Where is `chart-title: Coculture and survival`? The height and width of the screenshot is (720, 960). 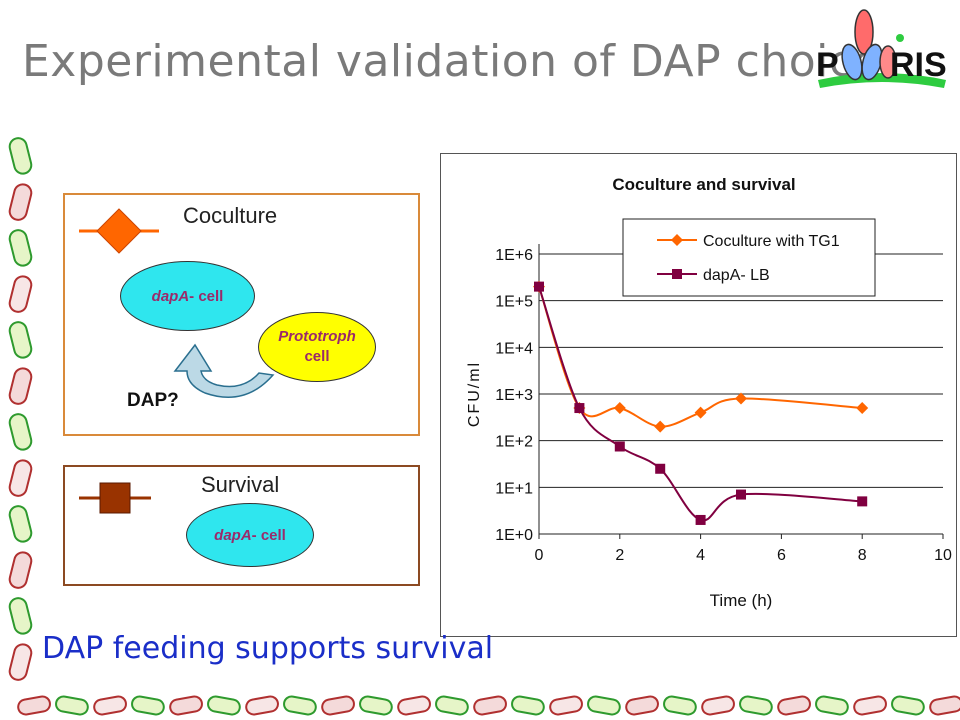
chart-title: Coculture and survival is located at coordinates (703, 184).